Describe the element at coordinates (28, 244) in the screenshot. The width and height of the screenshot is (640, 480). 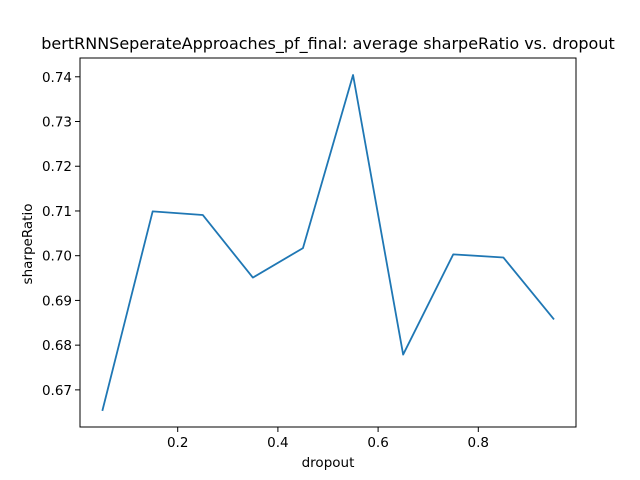
I see `y-axis-label: sharpeRatio` at that location.